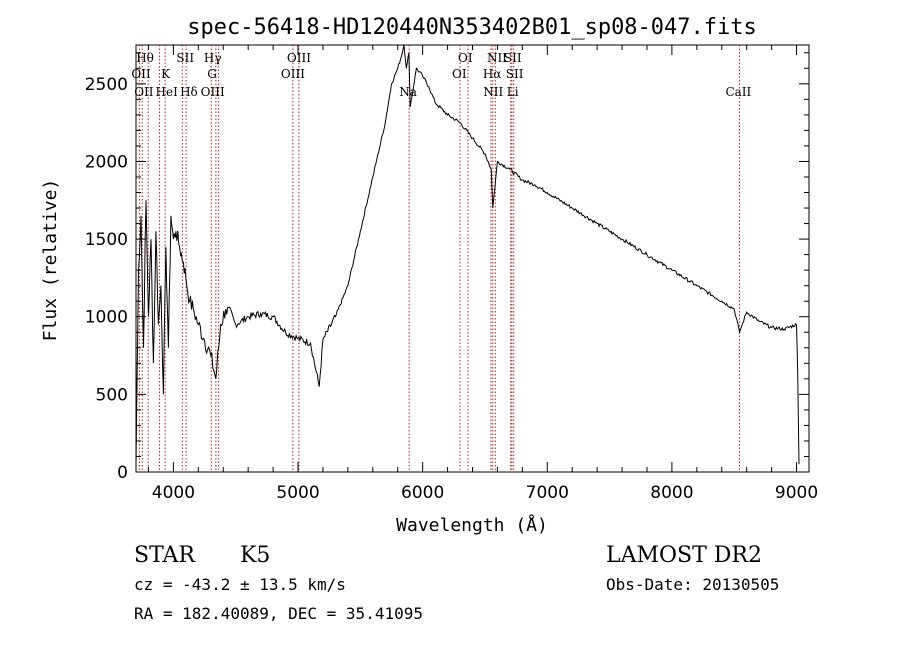 The width and height of the screenshot is (900, 649). Describe the element at coordinates (106, 318) in the screenshot. I see `y-tick-label: 1000` at that location.